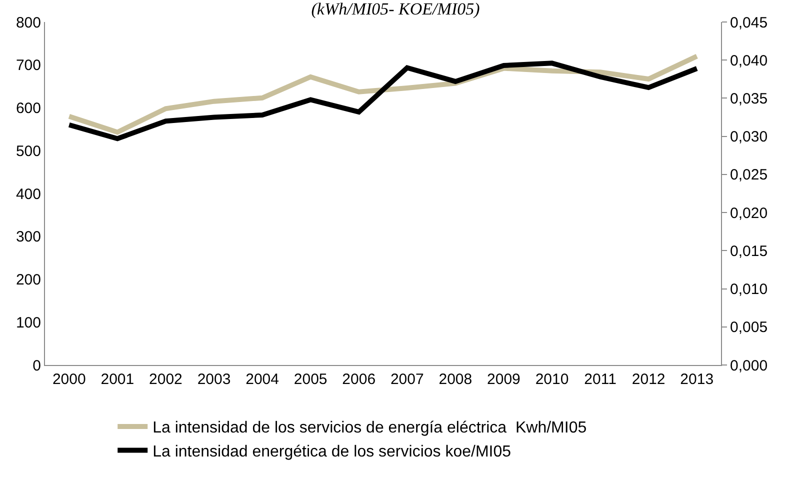 The image size is (791, 480). Describe the element at coordinates (28, 194) in the screenshot. I see `y-tick-label: 400` at that location.